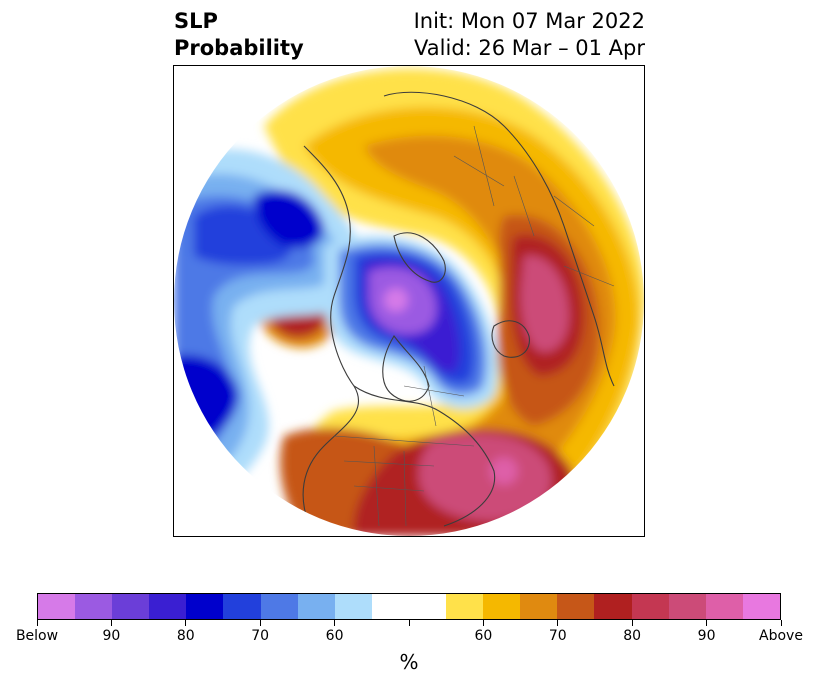 This screenshot has height=686, width=819. What do you see at coordinates (331, 340) in the screenshot?
I see `coastline-north-america-west` at bounding box center [331, 340].